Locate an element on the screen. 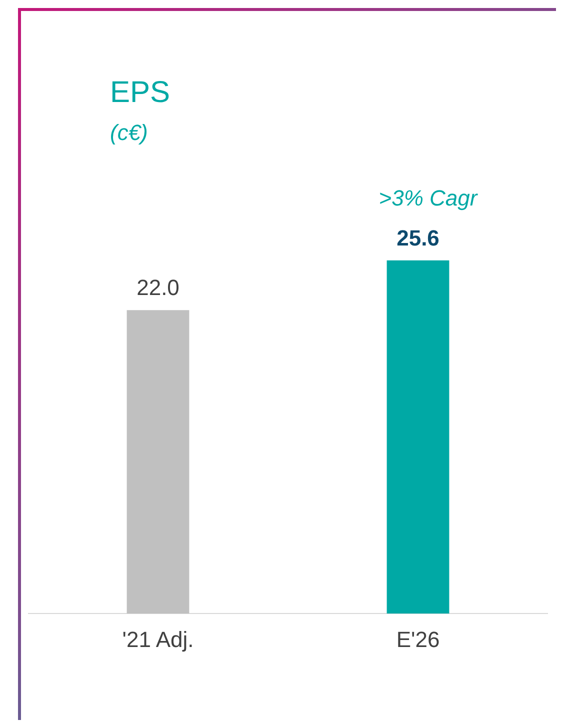 This screenshot has height=728, width=564. x-tick-label: '21 Adj. is located at coordinates (158, 639).